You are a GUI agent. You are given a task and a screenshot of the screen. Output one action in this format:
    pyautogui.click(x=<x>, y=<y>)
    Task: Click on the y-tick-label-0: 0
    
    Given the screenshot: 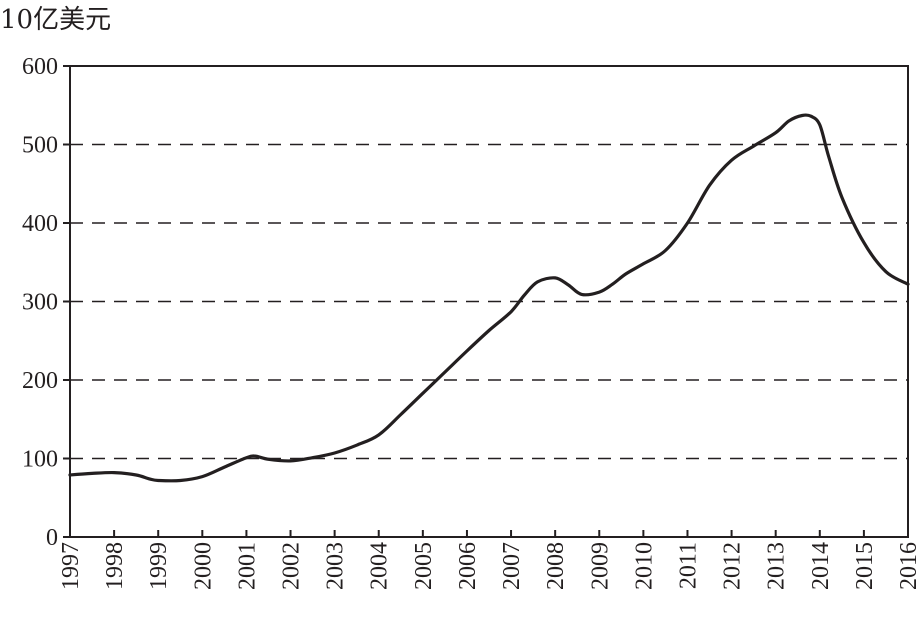 What is the action you would take?
    pyautogui.click(x=52, y=538)
    